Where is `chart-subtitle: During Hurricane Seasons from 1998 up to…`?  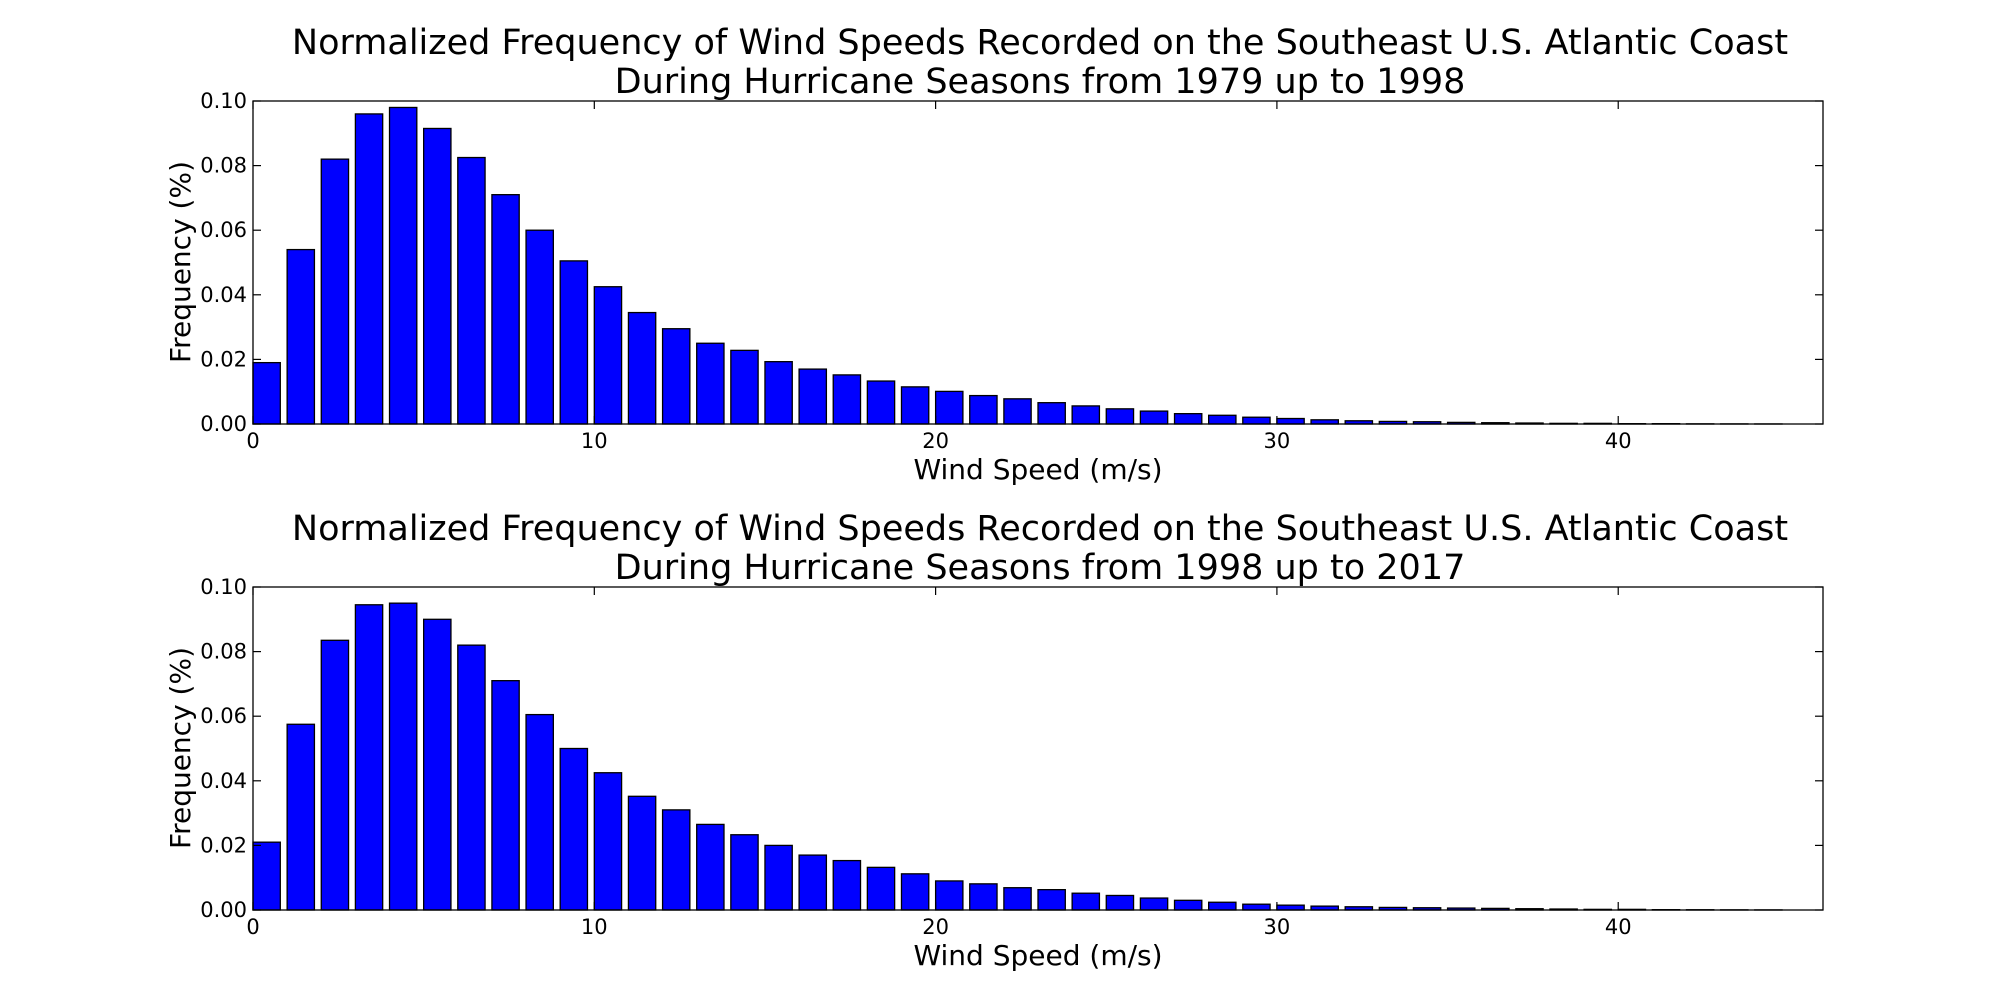
chart-subtitle: During Hurricane Seasons from 1998 up to… is located at coordinates (1040, 568).